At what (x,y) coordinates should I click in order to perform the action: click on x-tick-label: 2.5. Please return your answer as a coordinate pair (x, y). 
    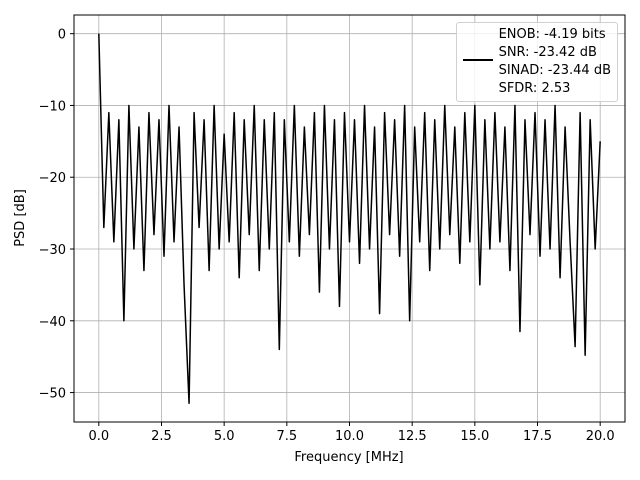
    Looking at the image, I should click on (161, 436).